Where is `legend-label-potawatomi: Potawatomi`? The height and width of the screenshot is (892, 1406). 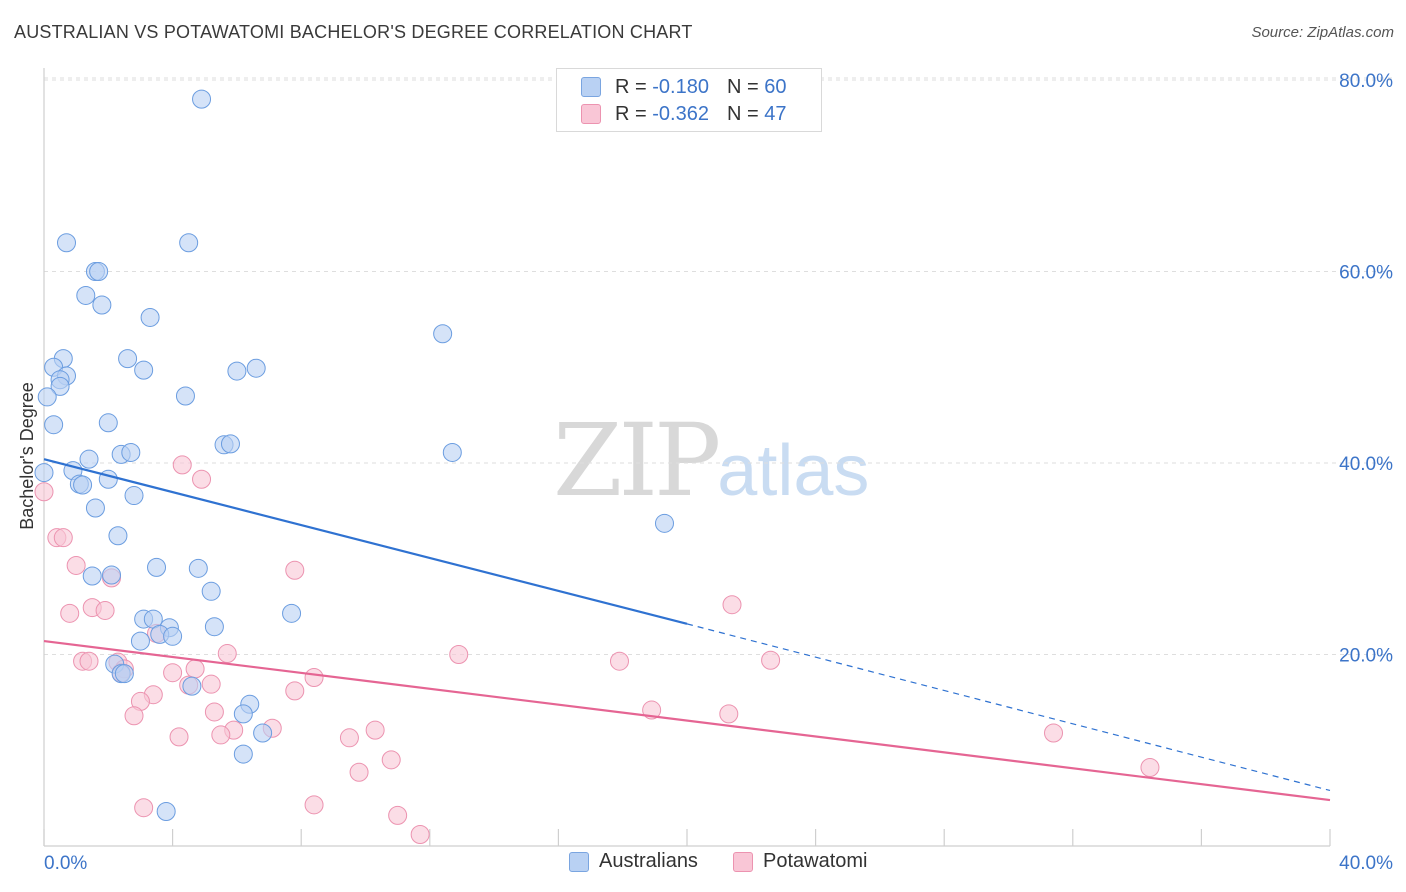 legend-label-potawatomi: Potawatomi is located at coordinates (815, 861).